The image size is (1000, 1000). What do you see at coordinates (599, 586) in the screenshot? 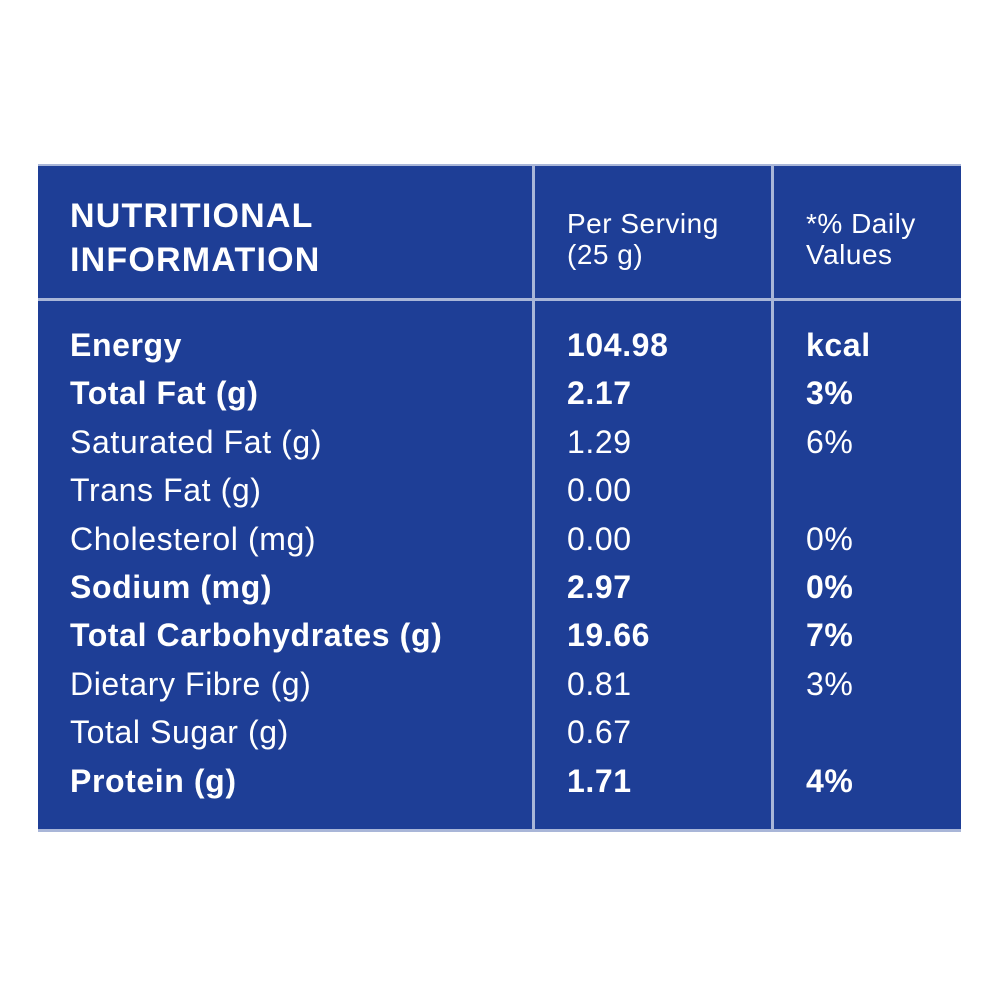
I see `per-serving-value: 2.97` at bounding box center [599, 586].